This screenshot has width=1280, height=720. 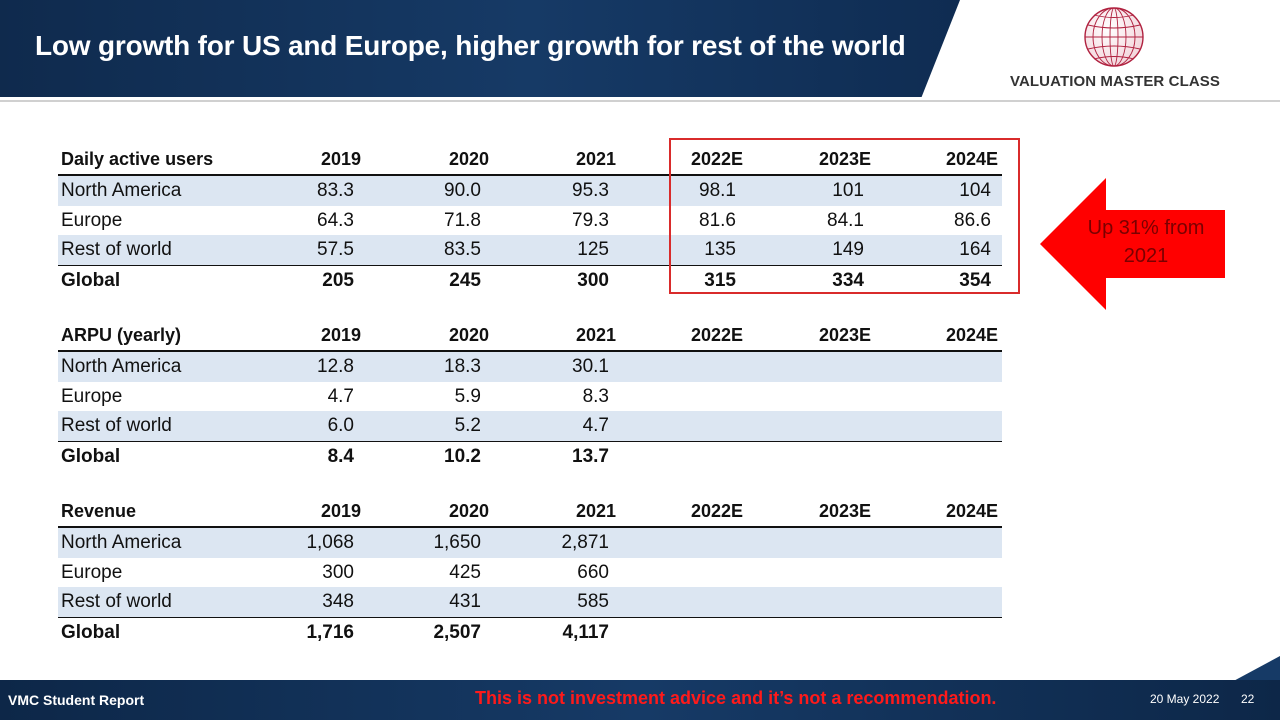 I want to click on table-row: North America 1,068 1,650 2,871, so click(x=530, y=543).